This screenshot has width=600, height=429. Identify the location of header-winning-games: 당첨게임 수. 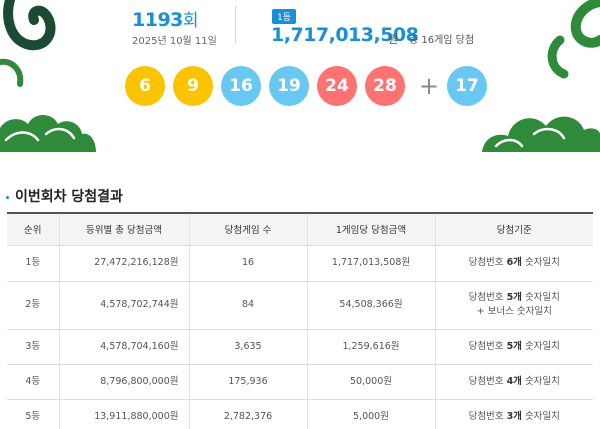
(248, 229).